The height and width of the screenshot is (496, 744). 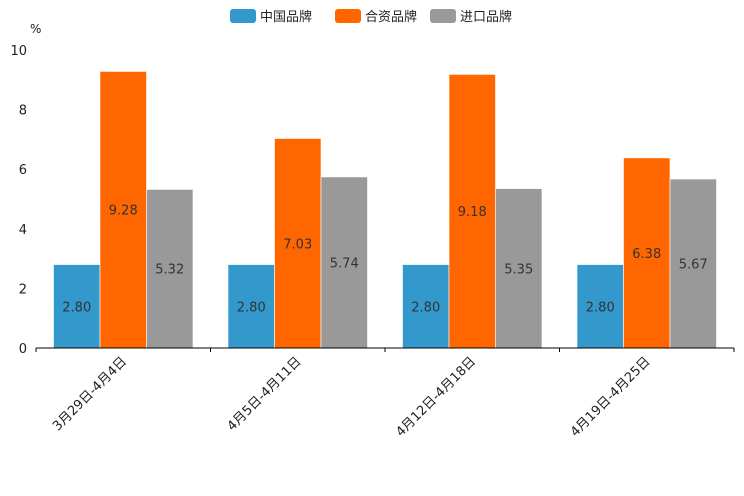 What do you see at coordinates (35, 29) in the screenshot?
I see `y-axis-unit-label: %` at bounding box center [35, 29].